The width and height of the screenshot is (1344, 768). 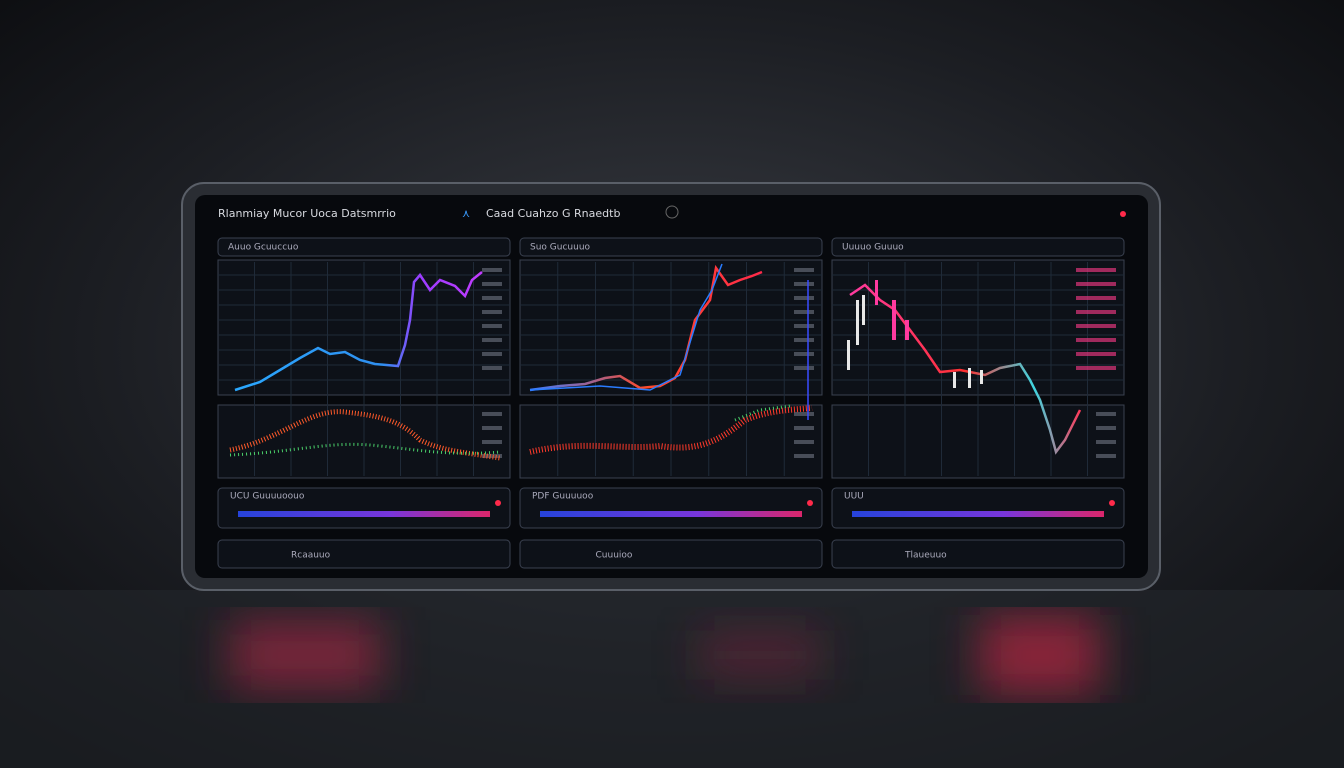 I want to click on strip-label: UCU Guuuuoouo, so click(x=267, y=497).